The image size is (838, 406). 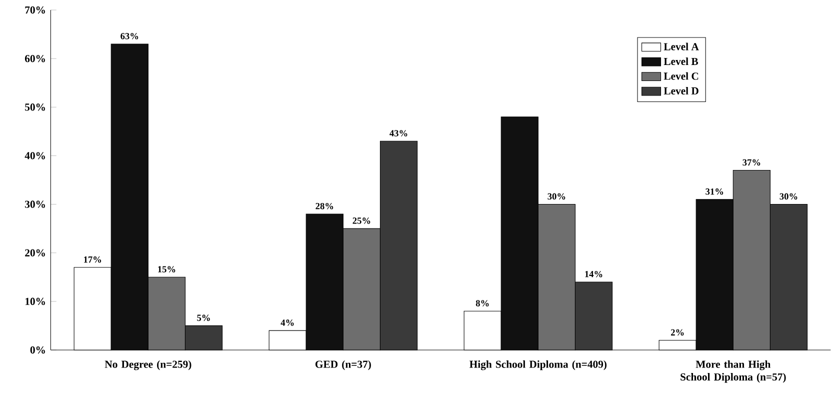 What do you see at coordinates (37, 350) in the screenshot?
I see `y-tick-label: 0%` at bounding box center [37, 350].